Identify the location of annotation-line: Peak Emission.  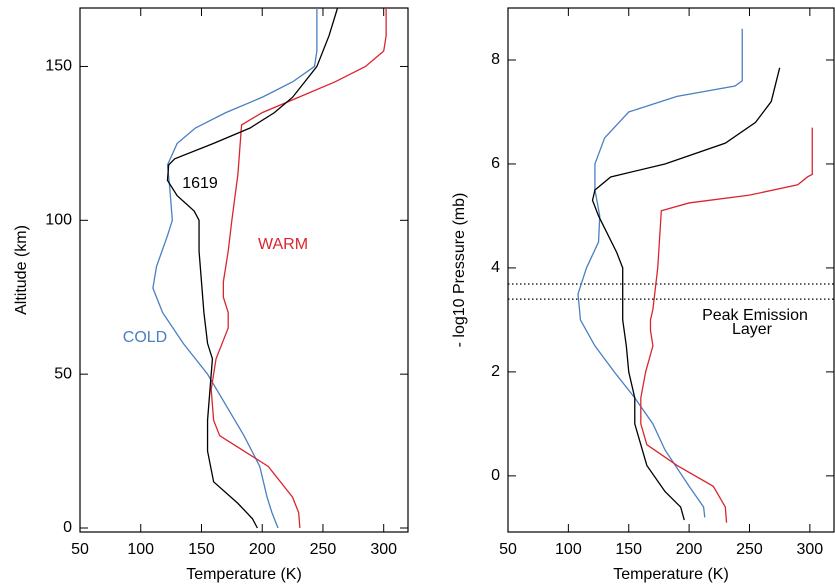
(755, 315).